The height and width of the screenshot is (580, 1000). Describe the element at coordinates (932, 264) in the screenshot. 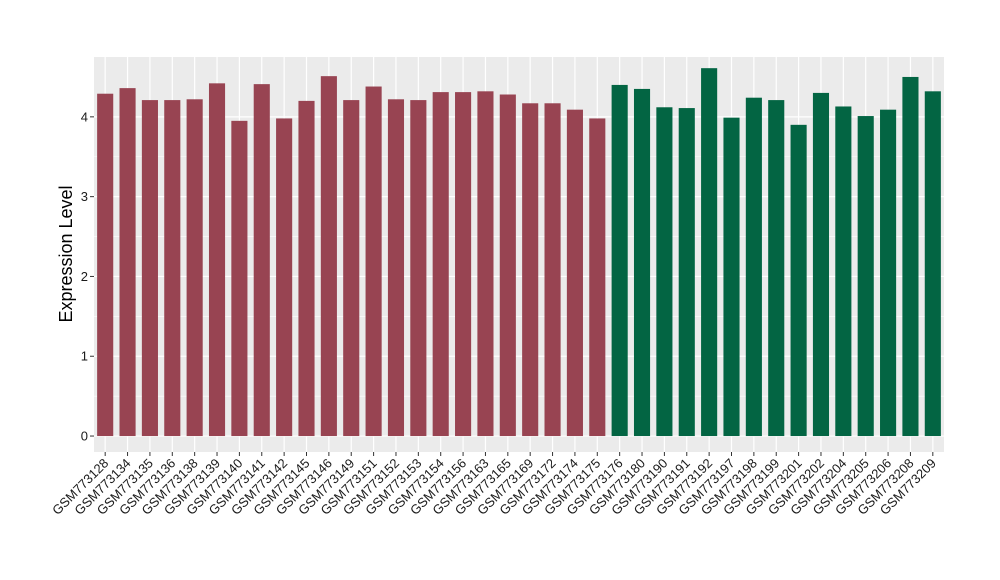

I see `bar-GSM773209` at that location.